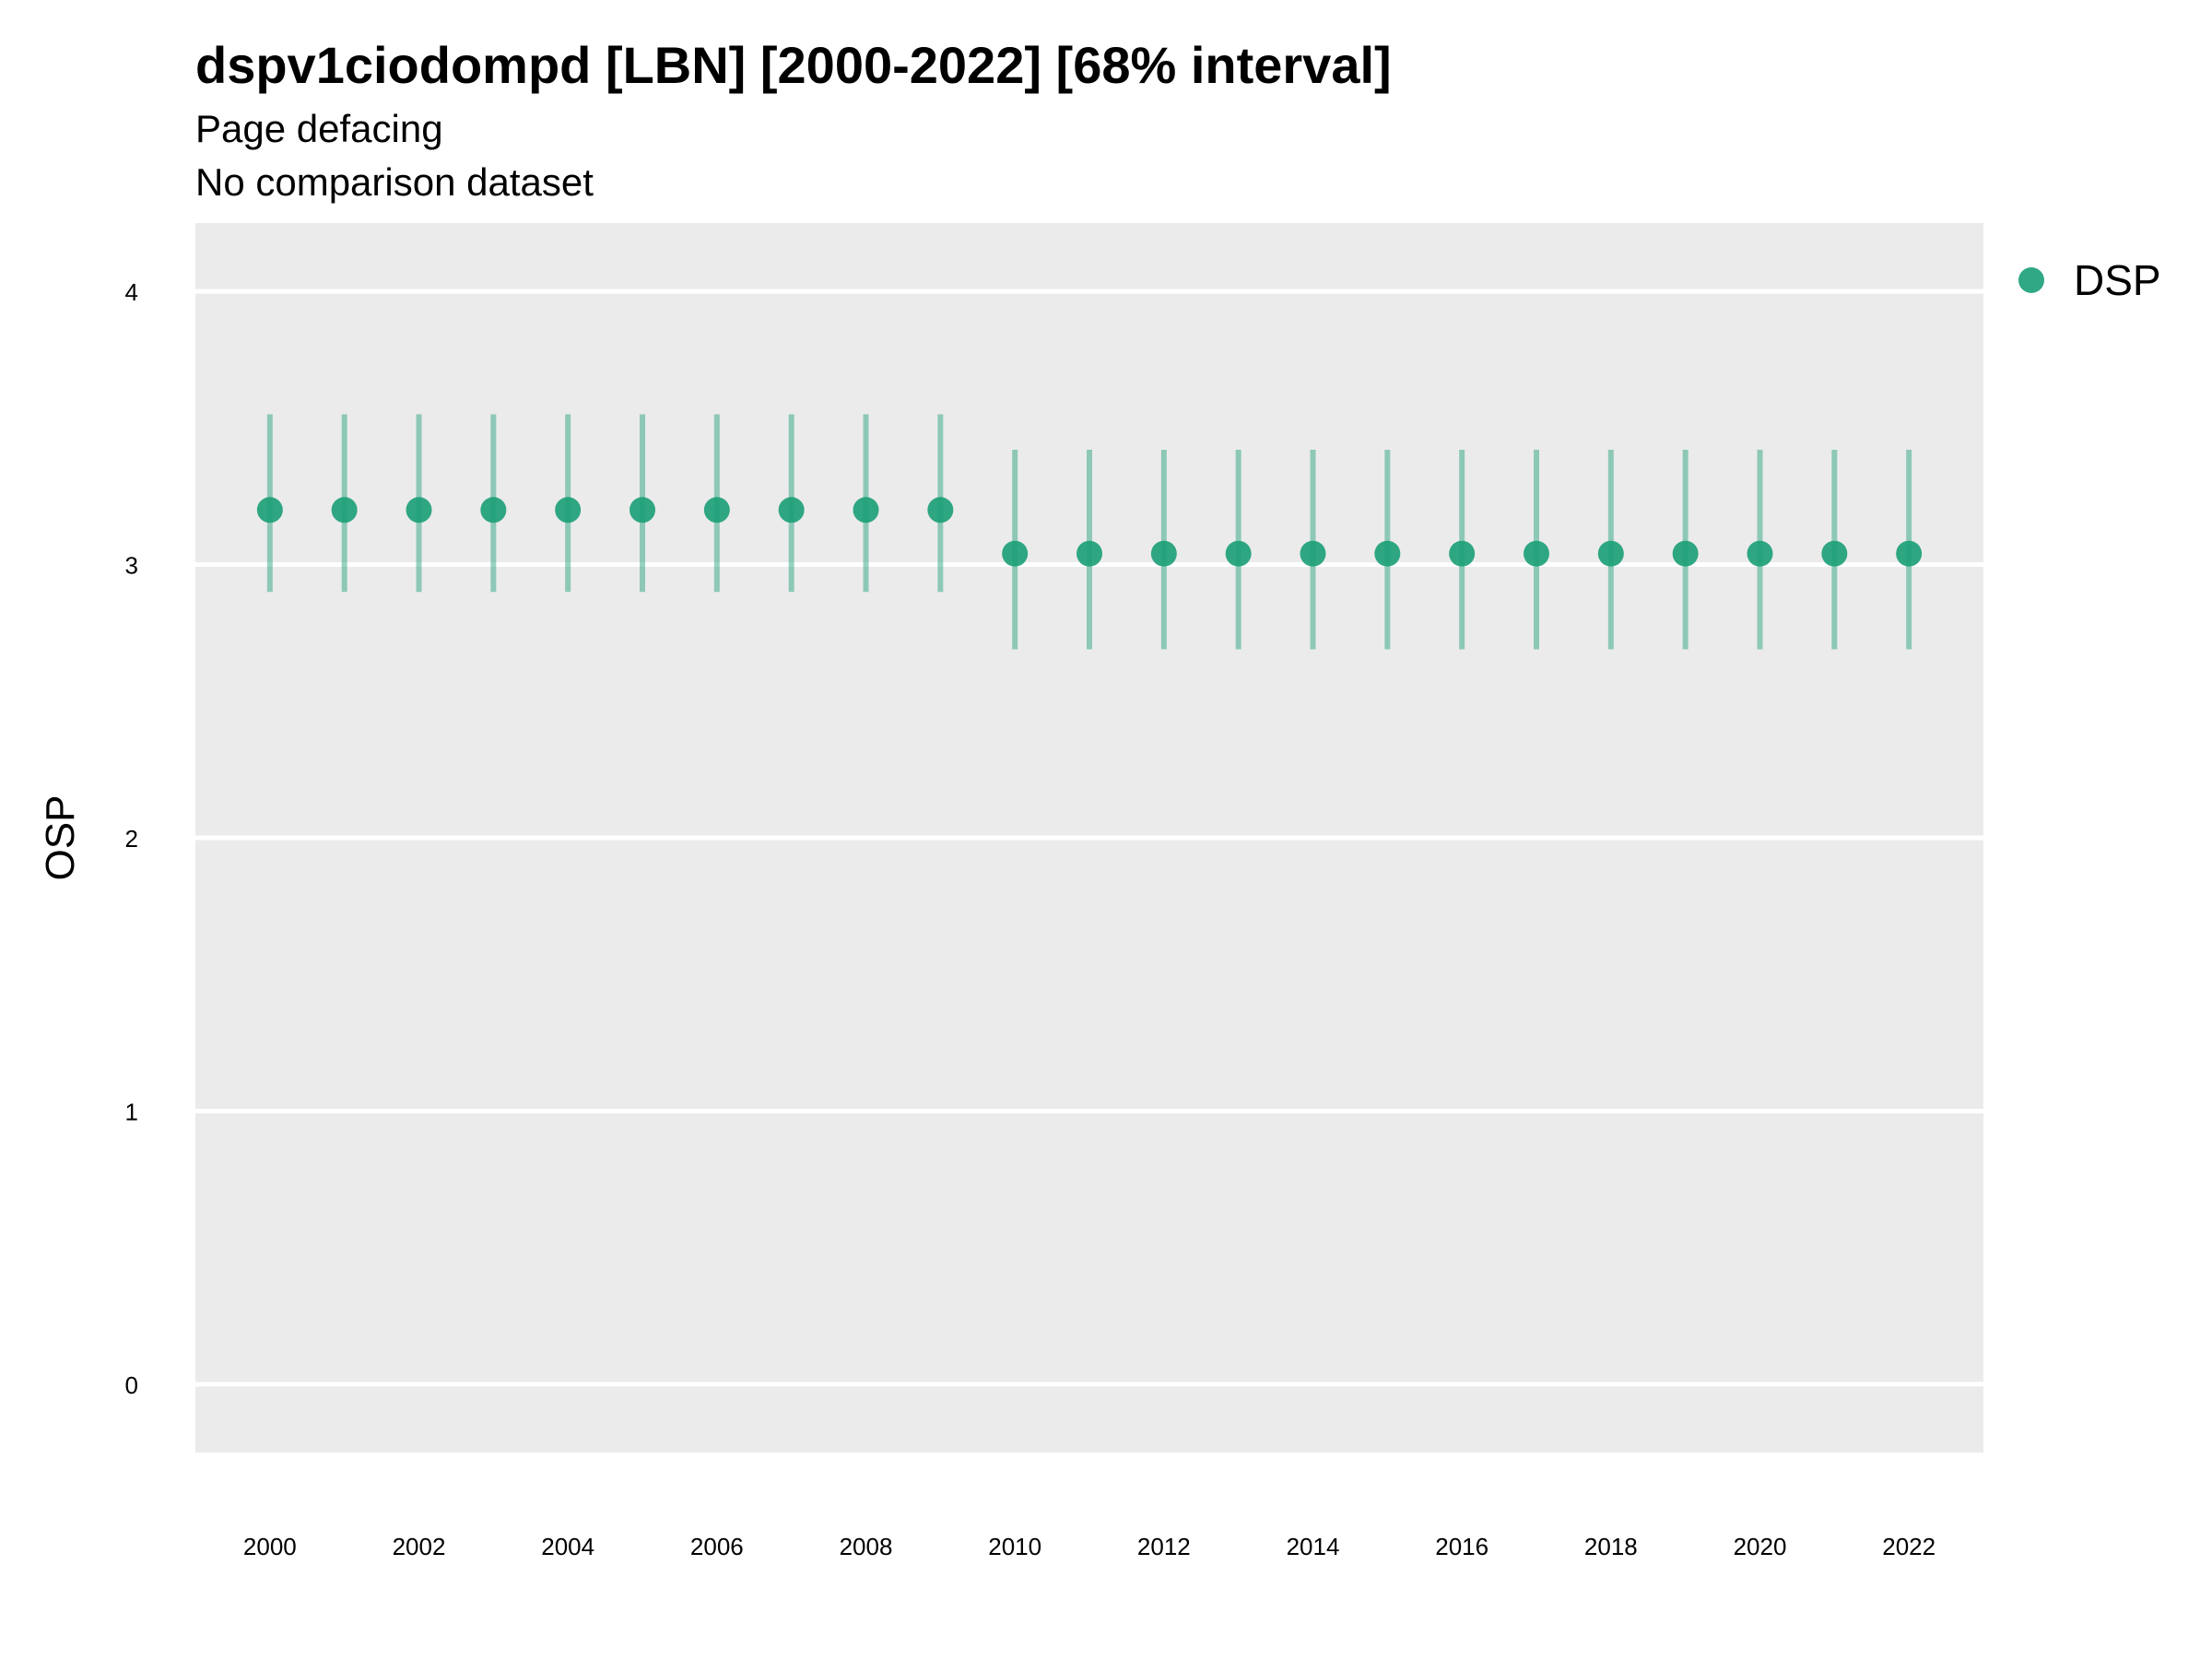  Describe the element at coordinates (394, 182) in the screenshot. I see `chart-subtitle-secondary: No comparison dataset` at that location.